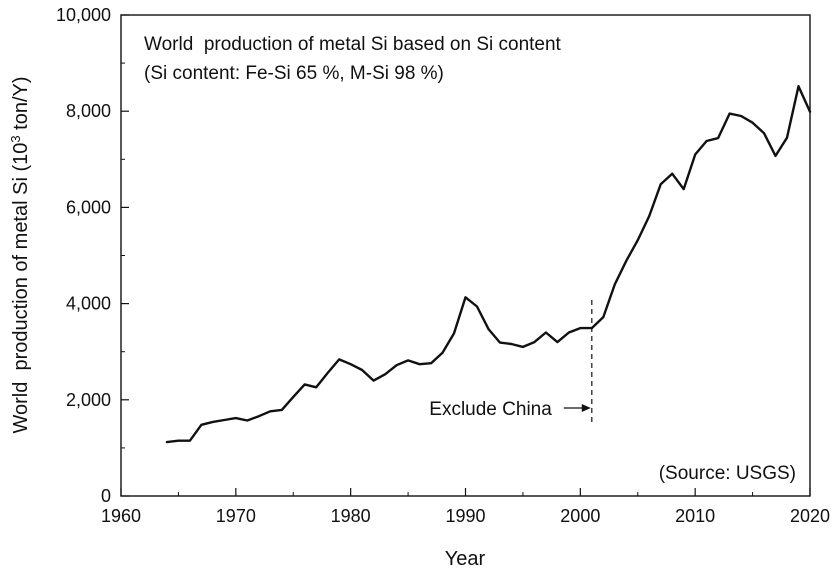 The width and height of the screenshot is (840, 573). What do you see at coordinates (294, 73) in the screenshot?
I see `chart-subtitle: (Si content: Fe-Si 65 %, M-Si 98 %)` at bounding box center [294, 73].